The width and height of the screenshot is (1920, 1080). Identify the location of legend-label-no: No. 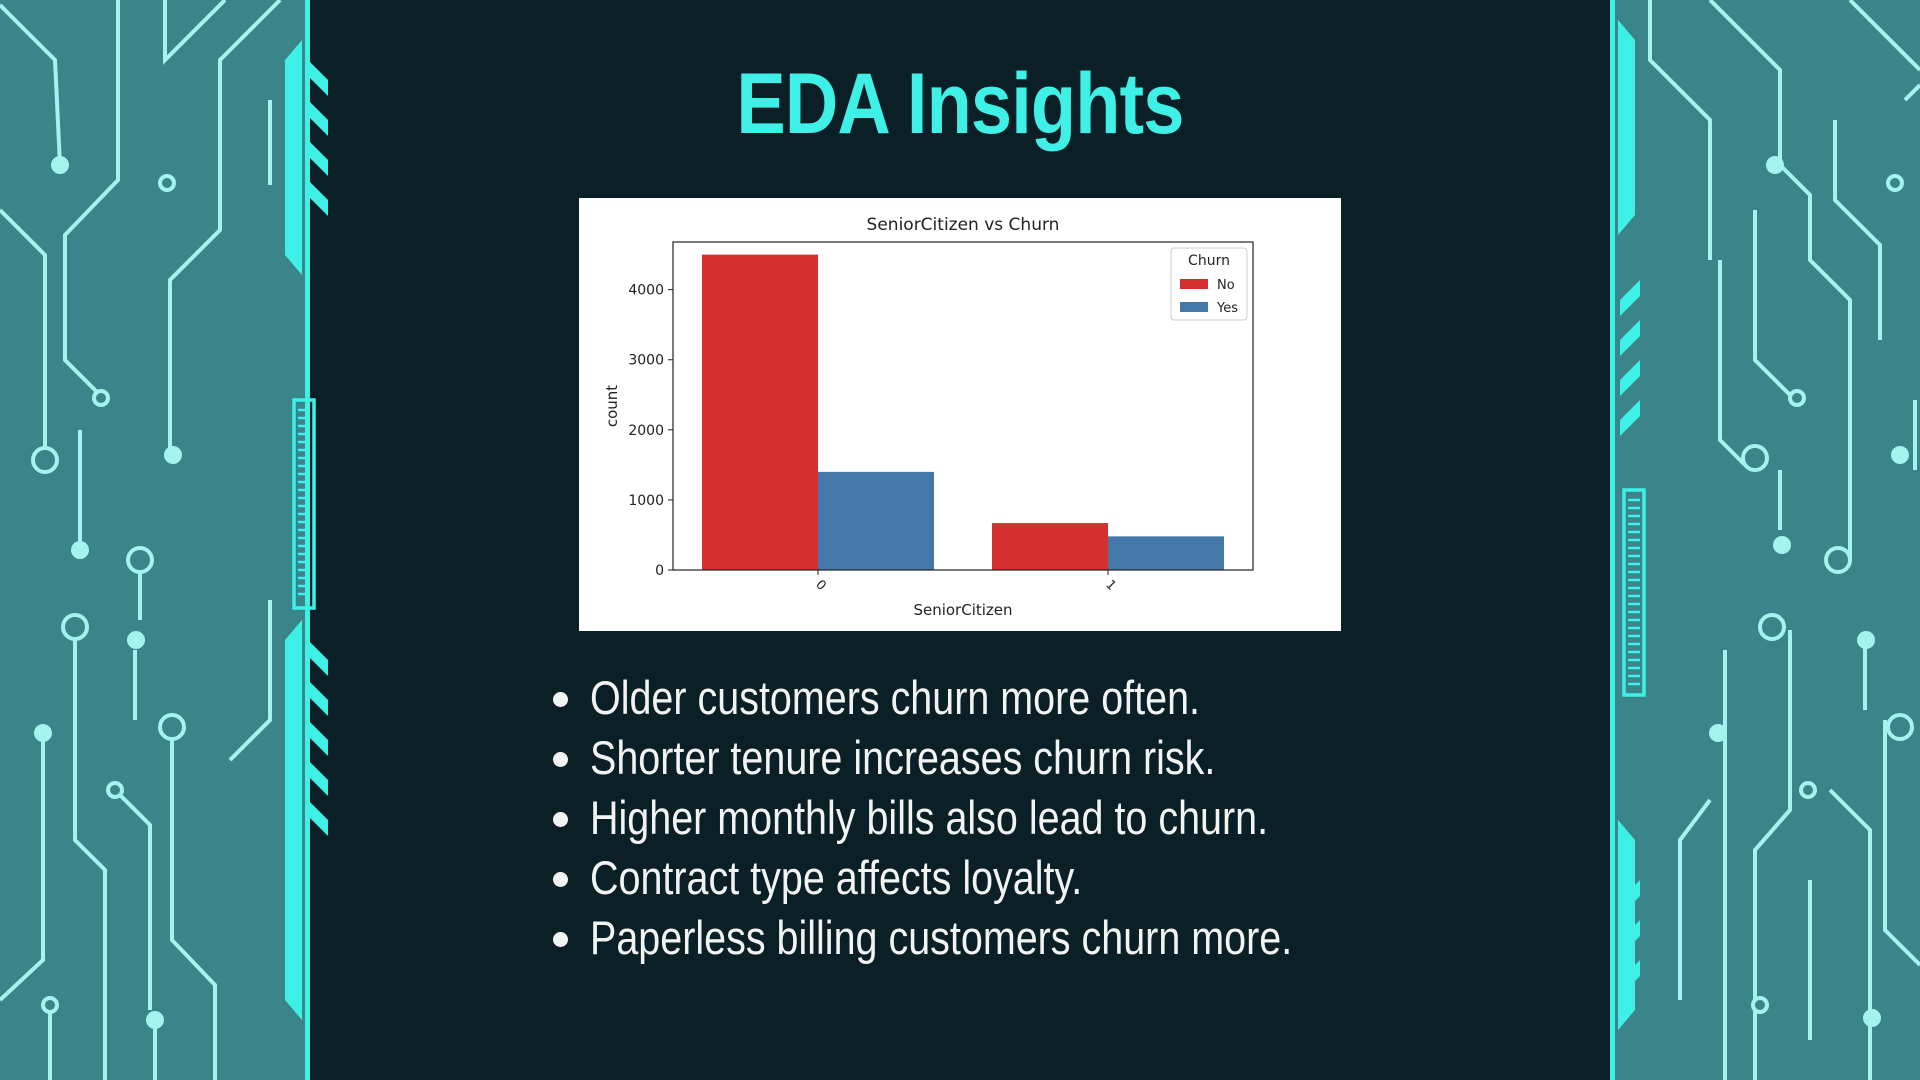
(1226, 285).